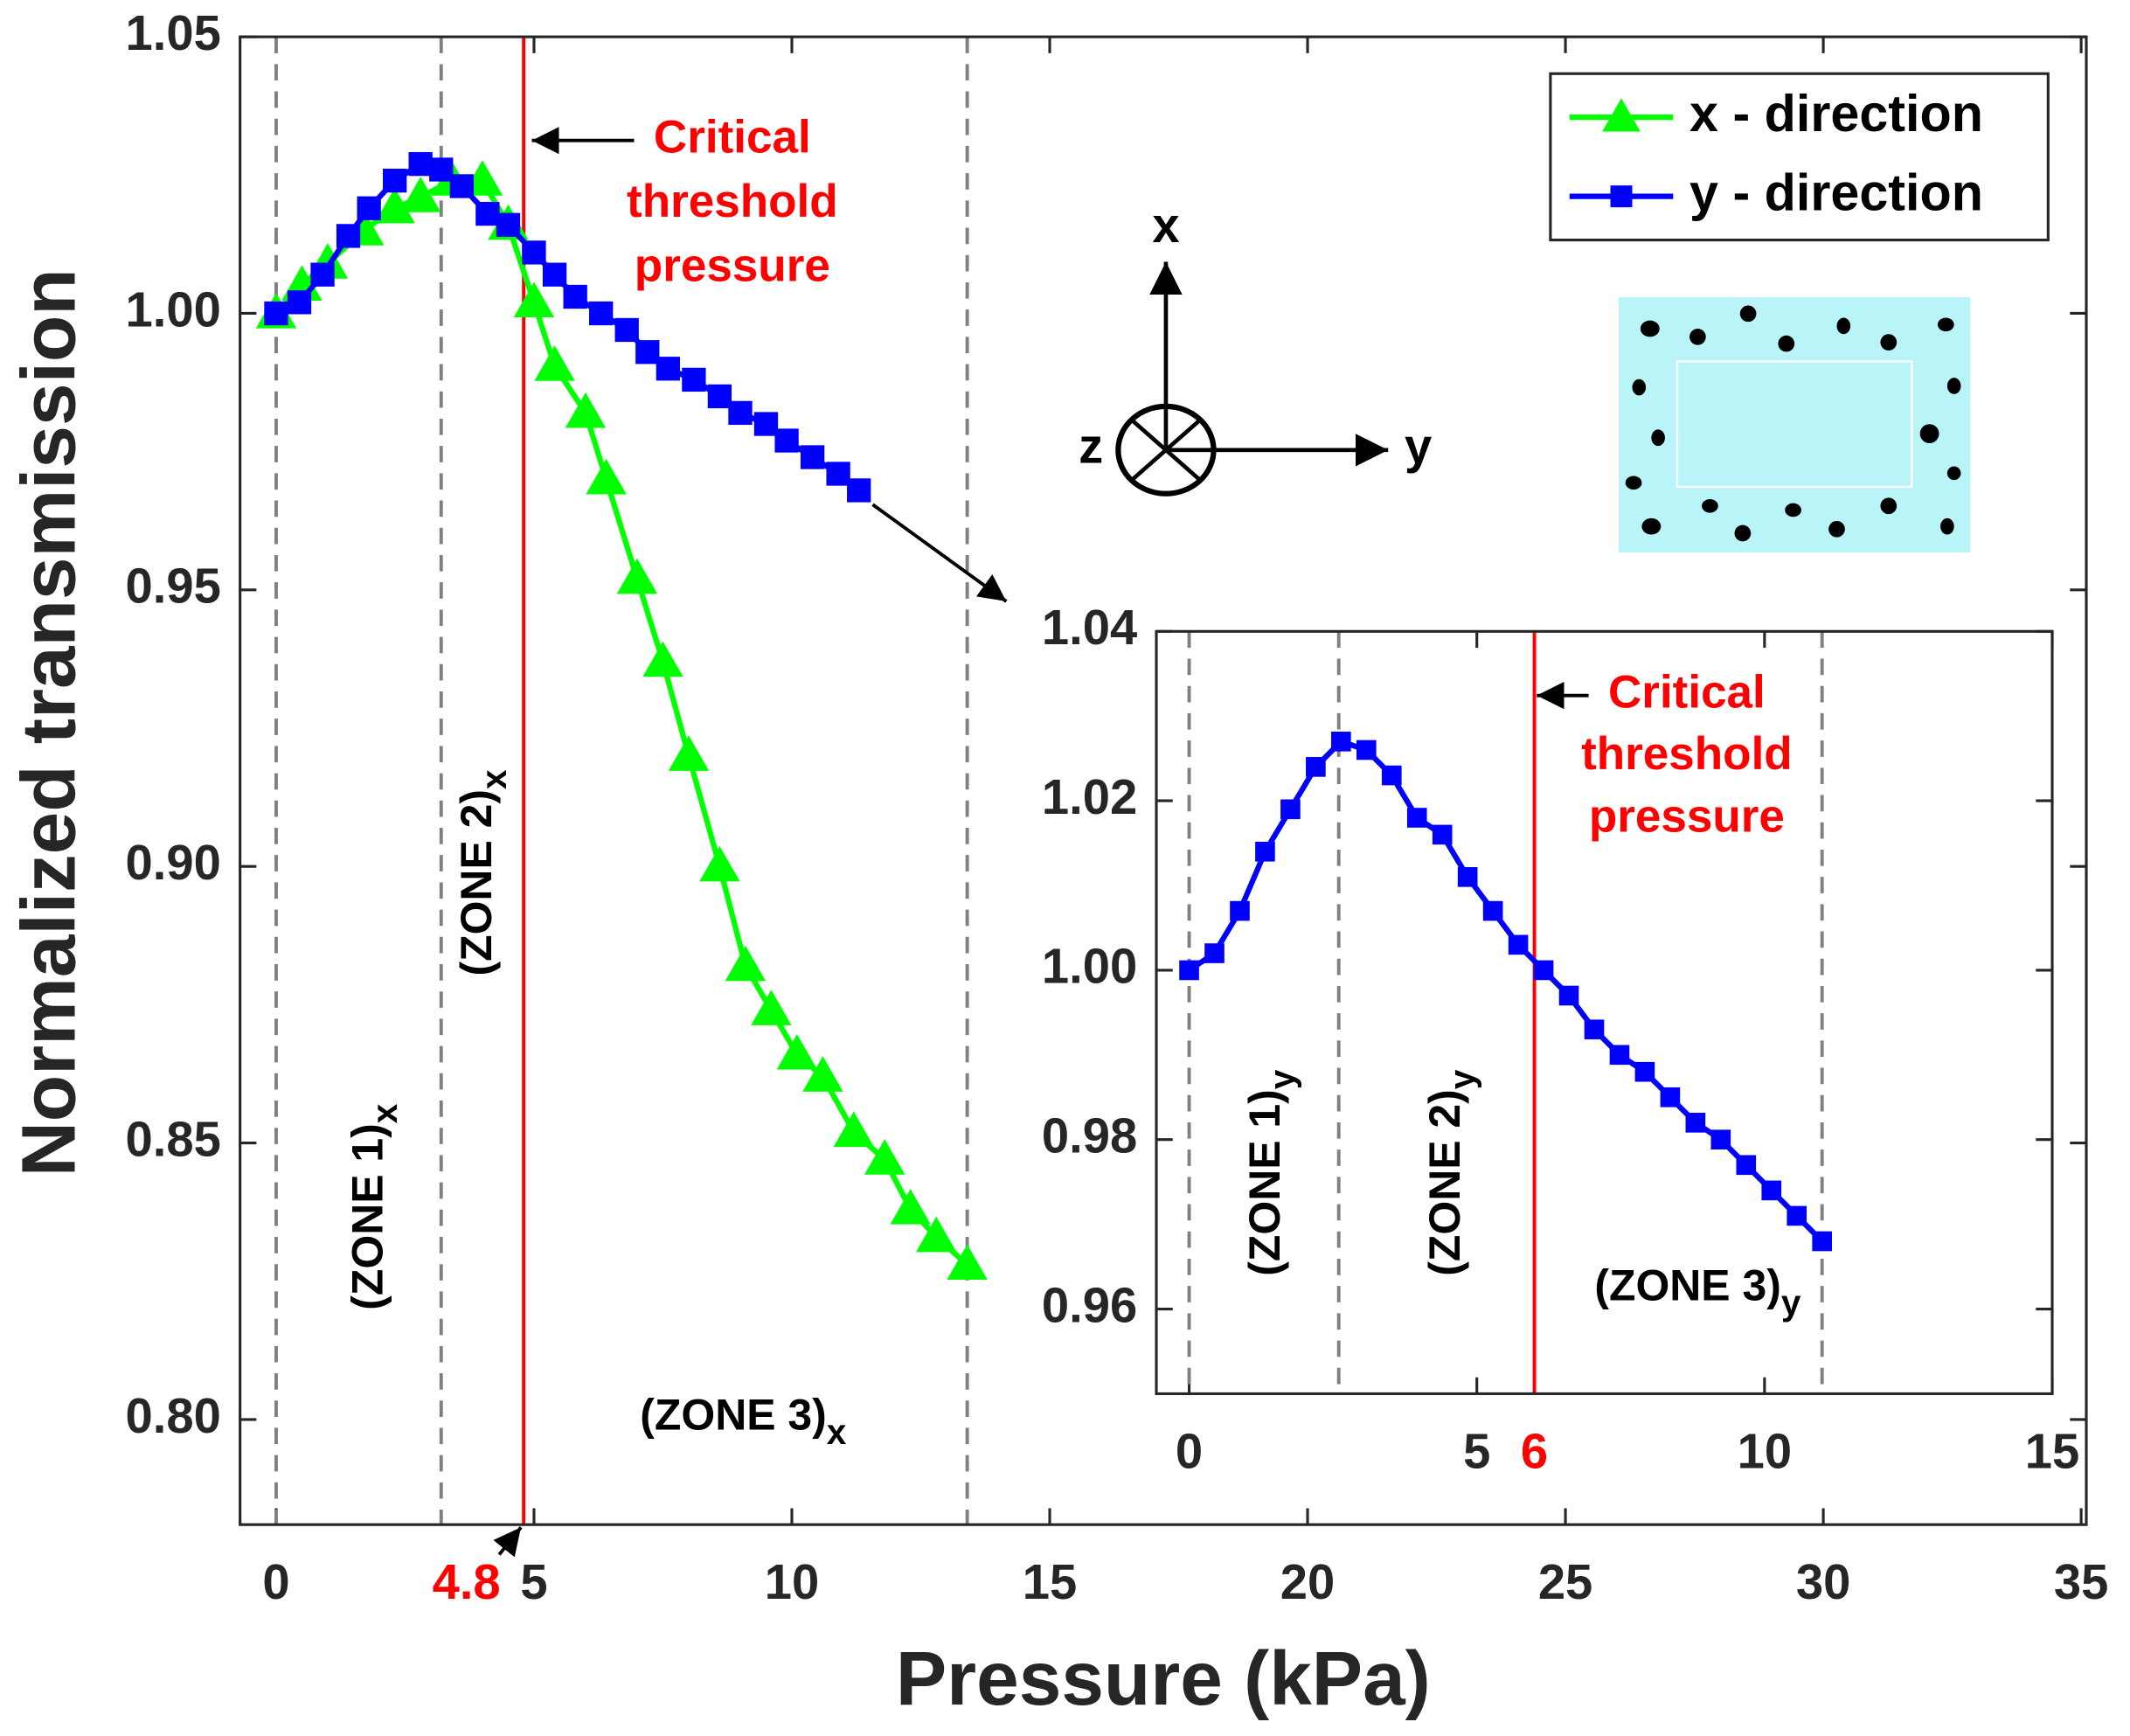 This screenshot has height=1736, width=2130. I want to click on zone-subscript: x, so click(837, 1432).